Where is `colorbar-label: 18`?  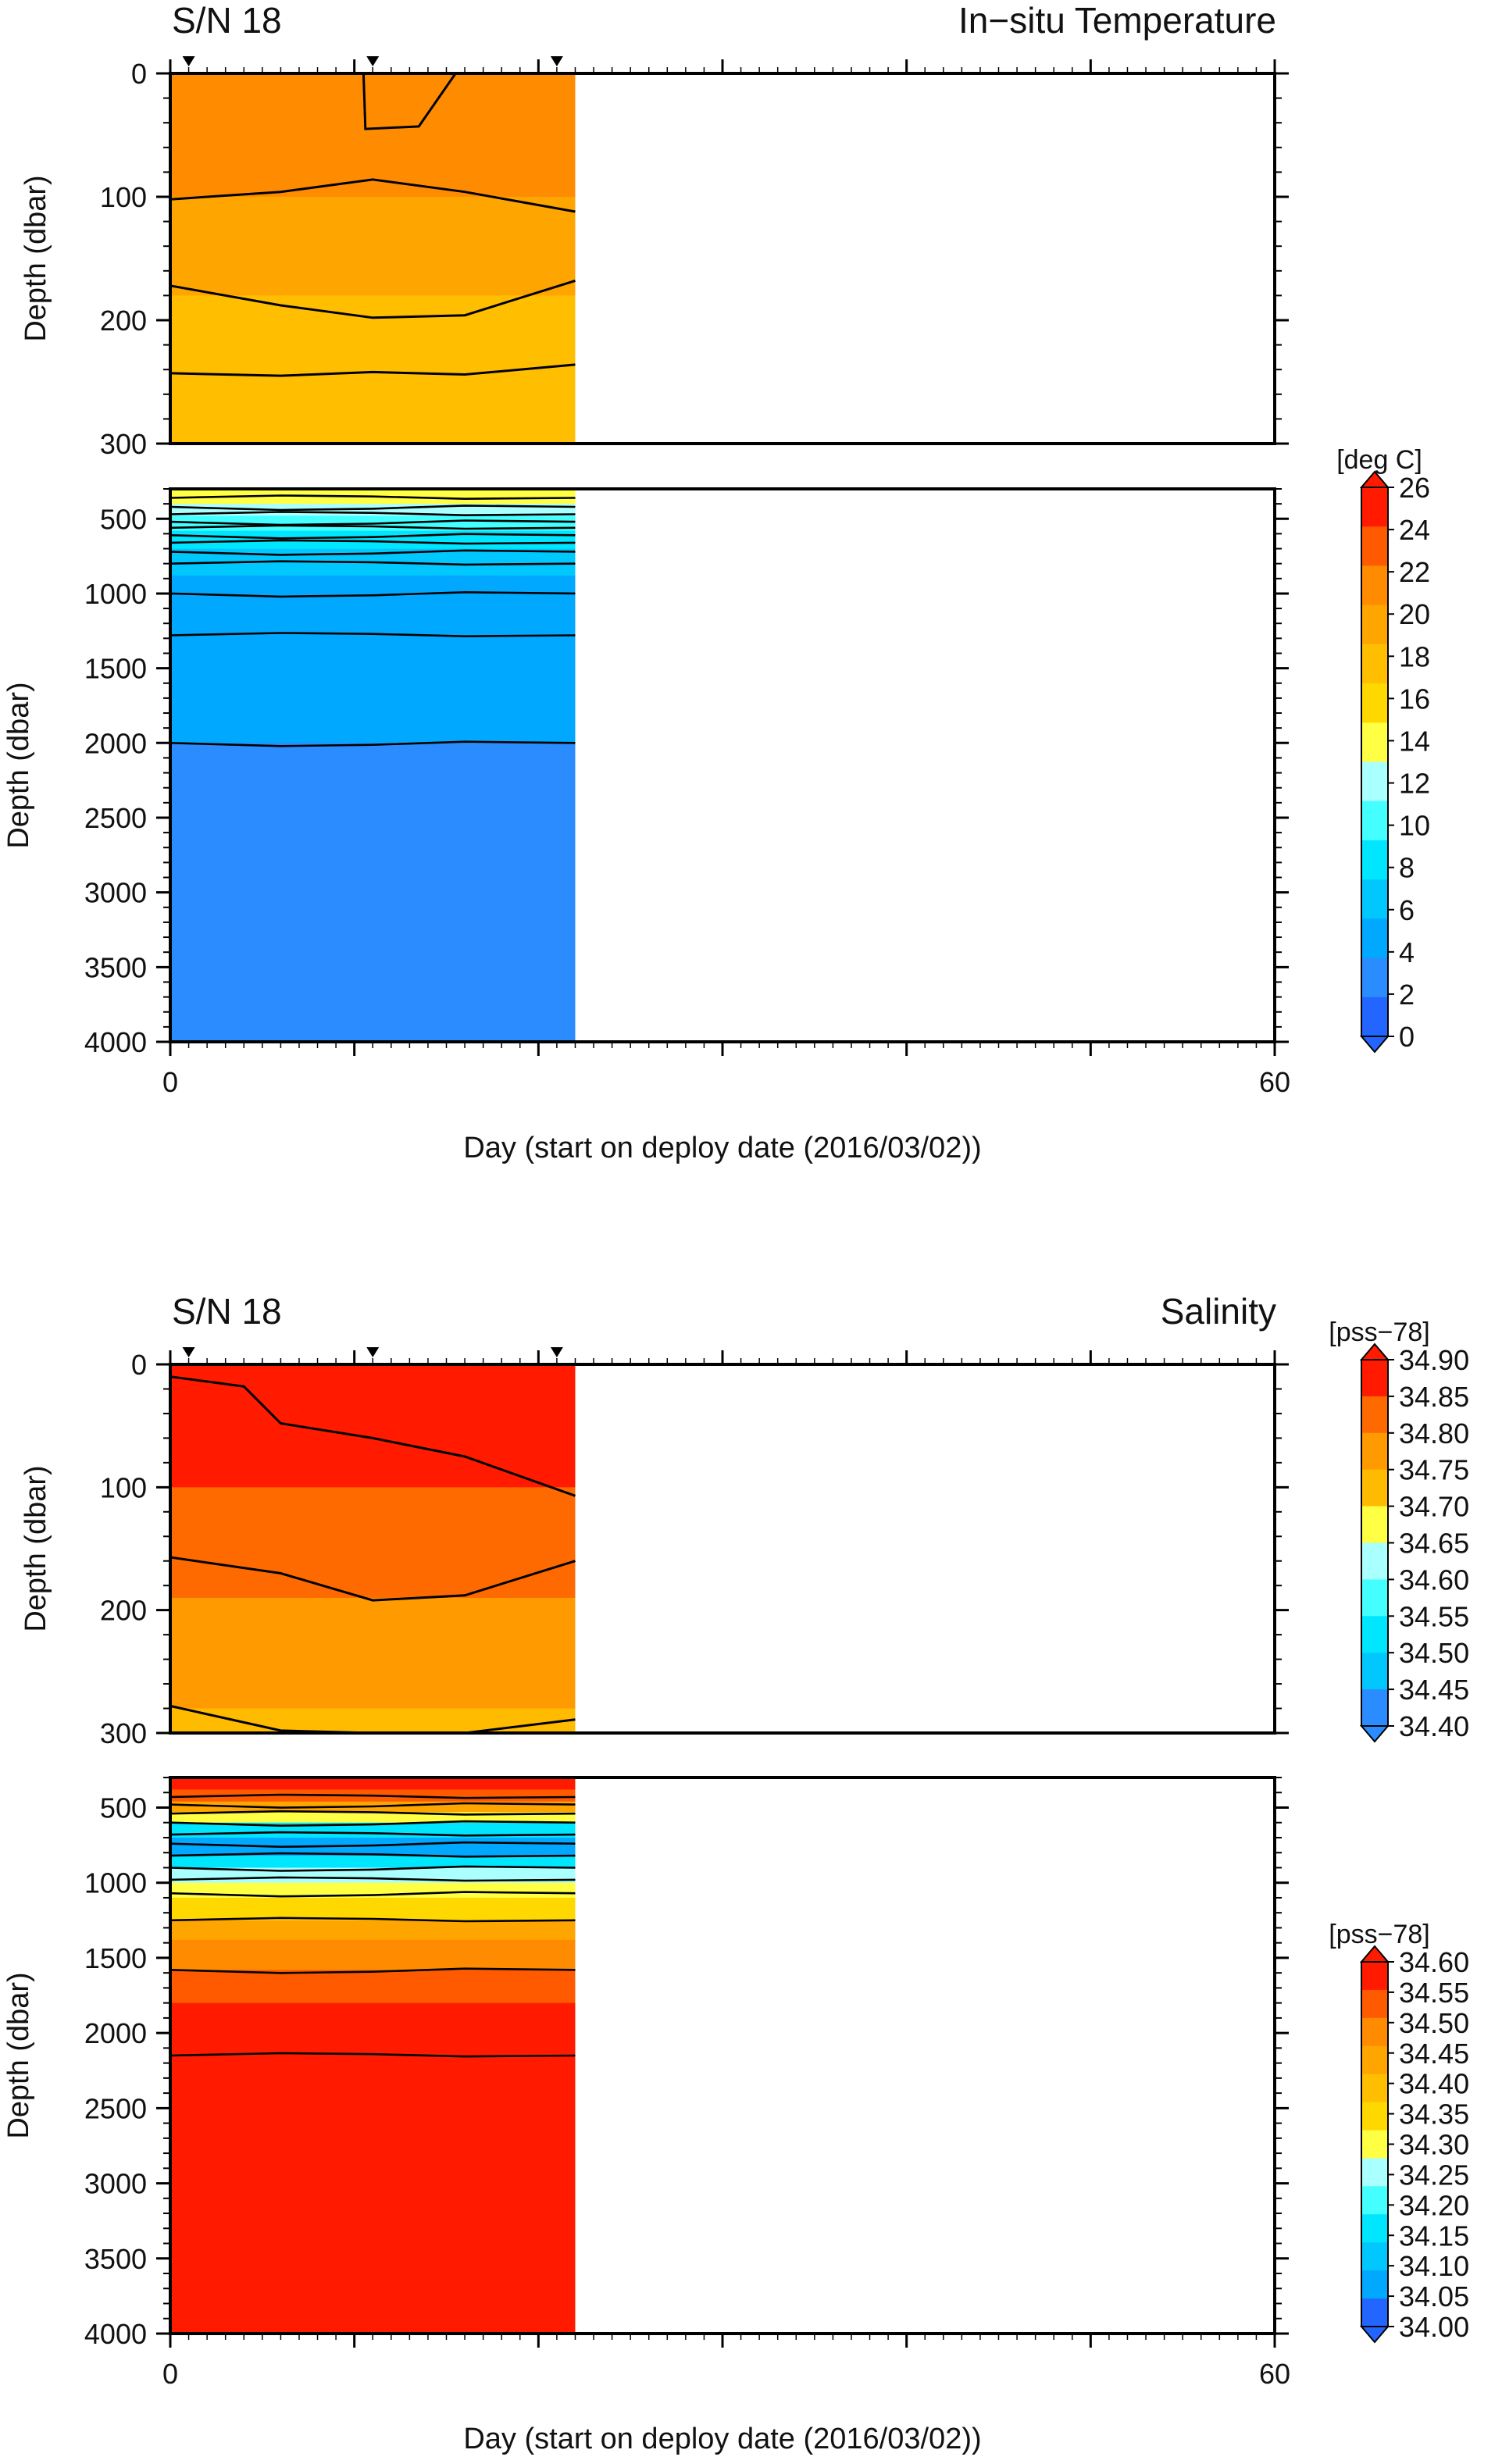
colorbar-label: 18 is located at coordinates (1415, 656).